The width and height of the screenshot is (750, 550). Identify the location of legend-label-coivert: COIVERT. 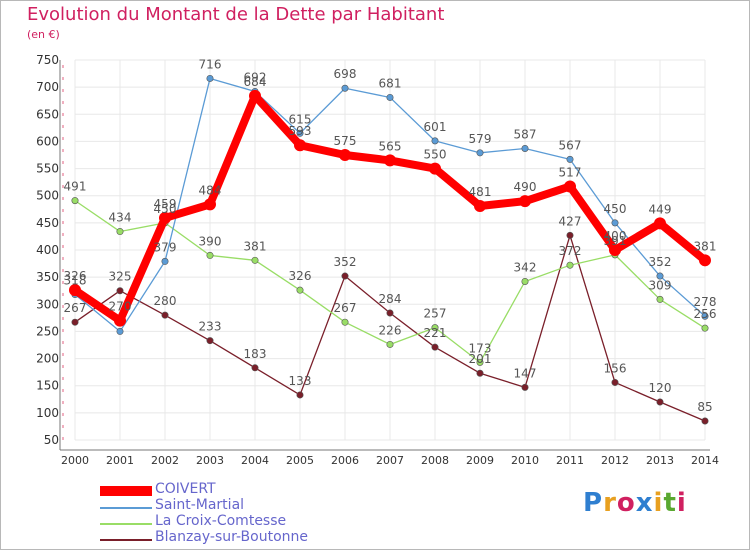
(185, 489).